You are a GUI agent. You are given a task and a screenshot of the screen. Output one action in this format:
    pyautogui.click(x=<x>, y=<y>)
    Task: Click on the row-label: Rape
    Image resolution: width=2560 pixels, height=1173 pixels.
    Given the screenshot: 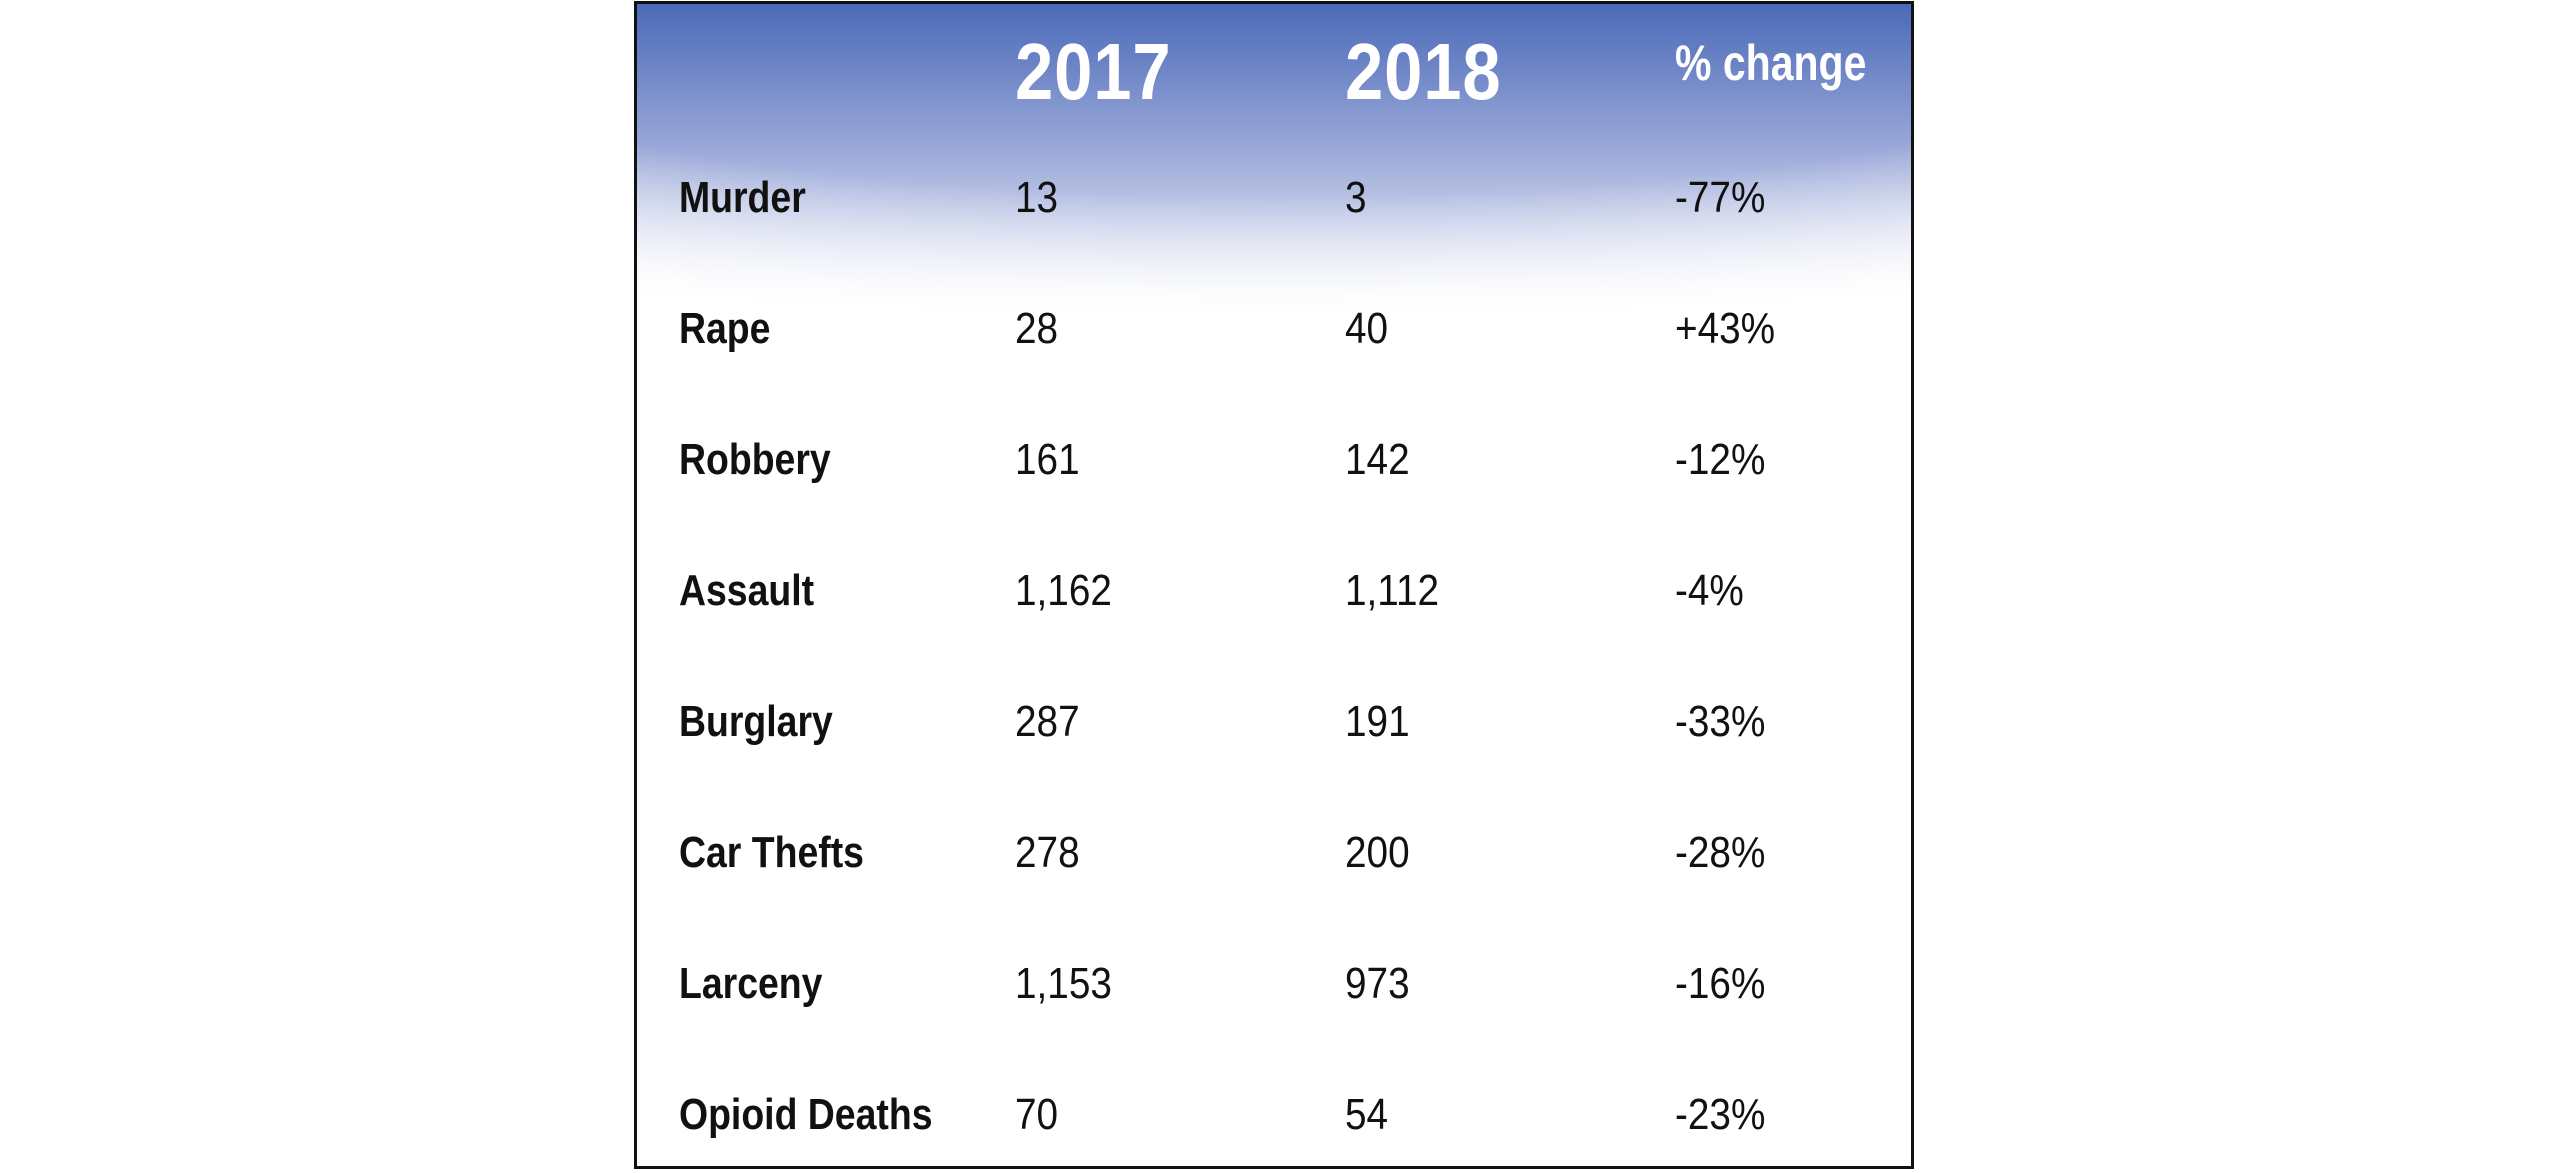 What is the action you would take?
    pyautogui.click(x=725, y=328)
    